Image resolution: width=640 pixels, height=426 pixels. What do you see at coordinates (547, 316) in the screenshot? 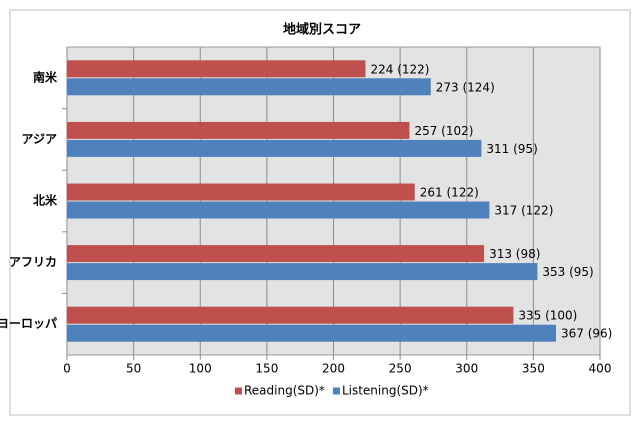
I see `value-label: 335 (100)` at bounding box center [547, 316].